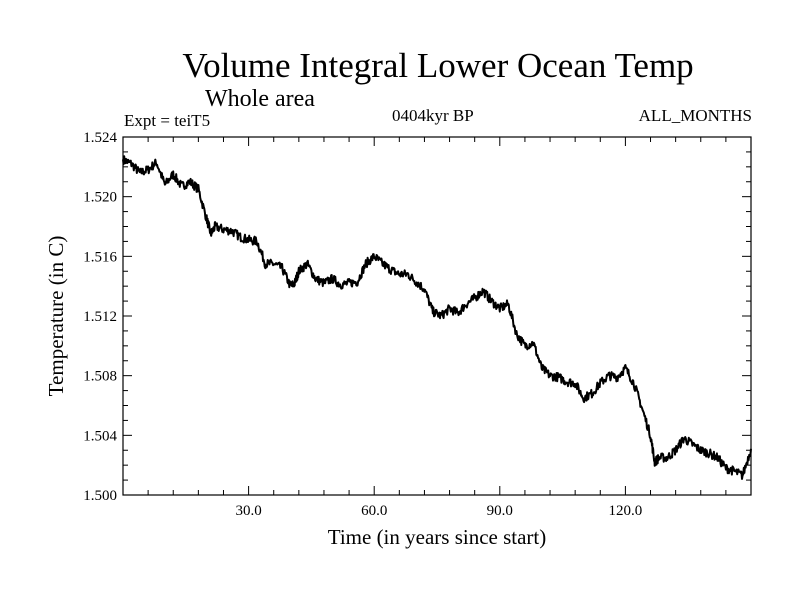  Describe the element at coordinates (437, 65) in the screenshot. I see `chart-title: Volume Integral Lower Ocean Temp` at that location.